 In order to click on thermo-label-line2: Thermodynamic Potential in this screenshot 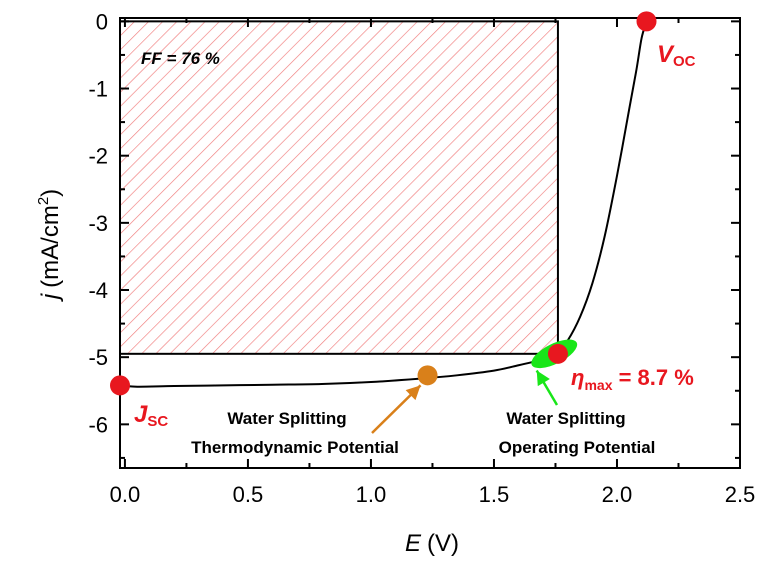, I will do `click(295, 447)`.